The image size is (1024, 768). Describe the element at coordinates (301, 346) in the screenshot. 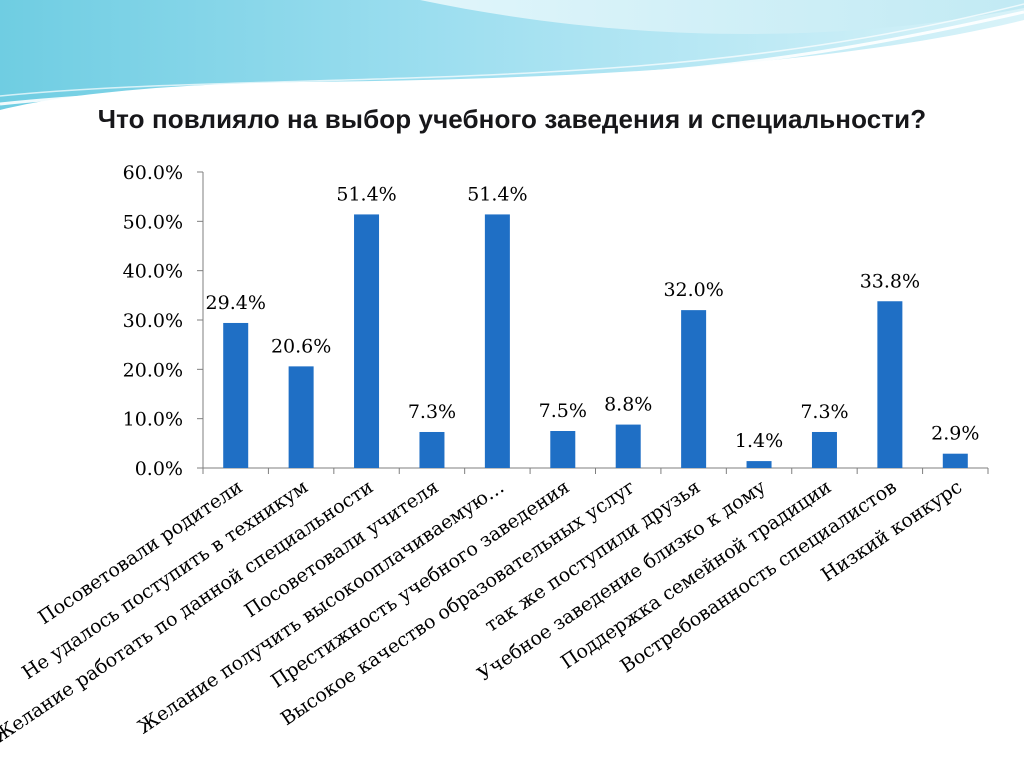

I see `bar-value-label: 20.6%` at that location.